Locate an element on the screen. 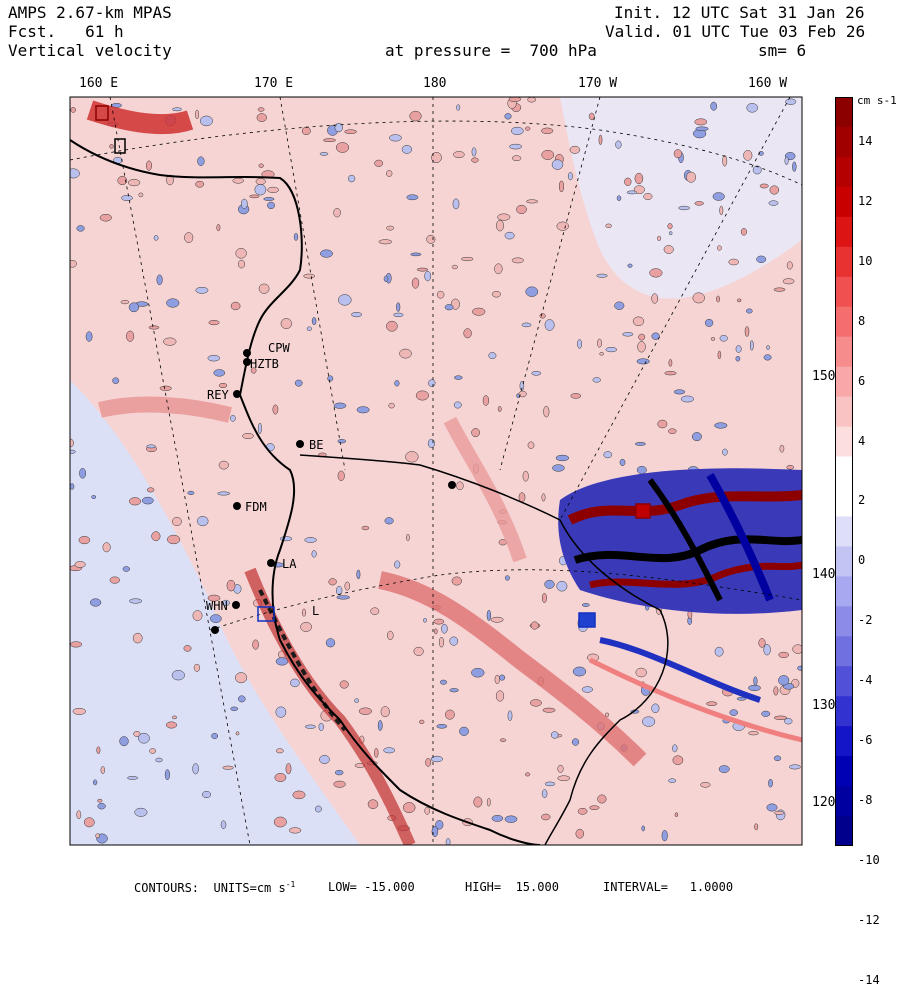 Image resolution: width=900 pixels, height=987 pixels. footer-units-label: CONTOURS: UNITS=cm s is located at coordinates (210, 888).